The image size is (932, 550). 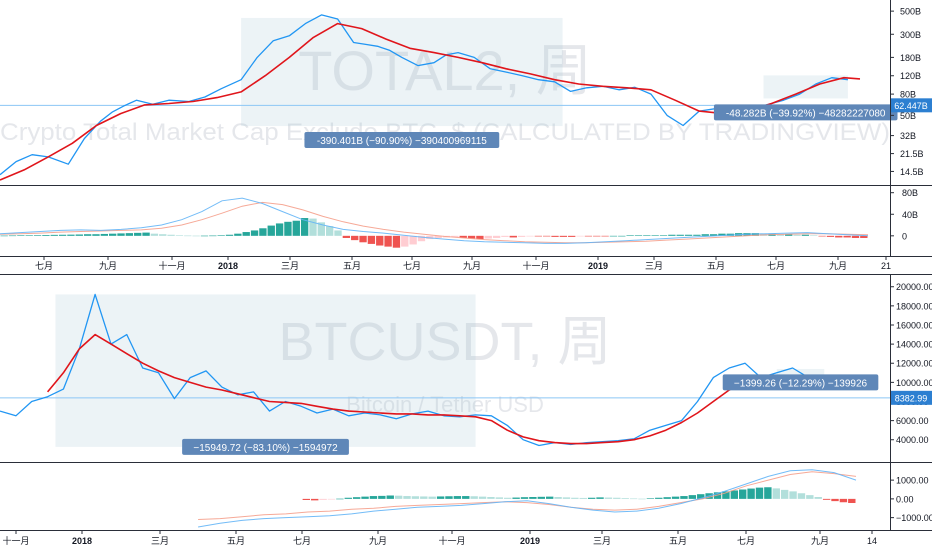 I want to click on bottom-time-tick-label-9: 五月, so click(x=678, y=541).